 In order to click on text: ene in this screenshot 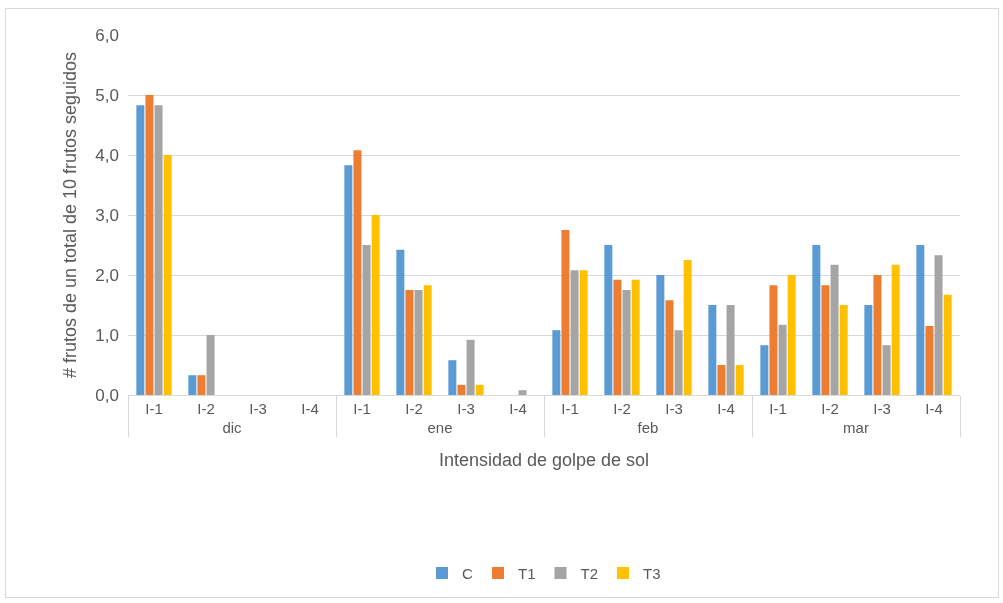, I will do `click(440, 427)`.